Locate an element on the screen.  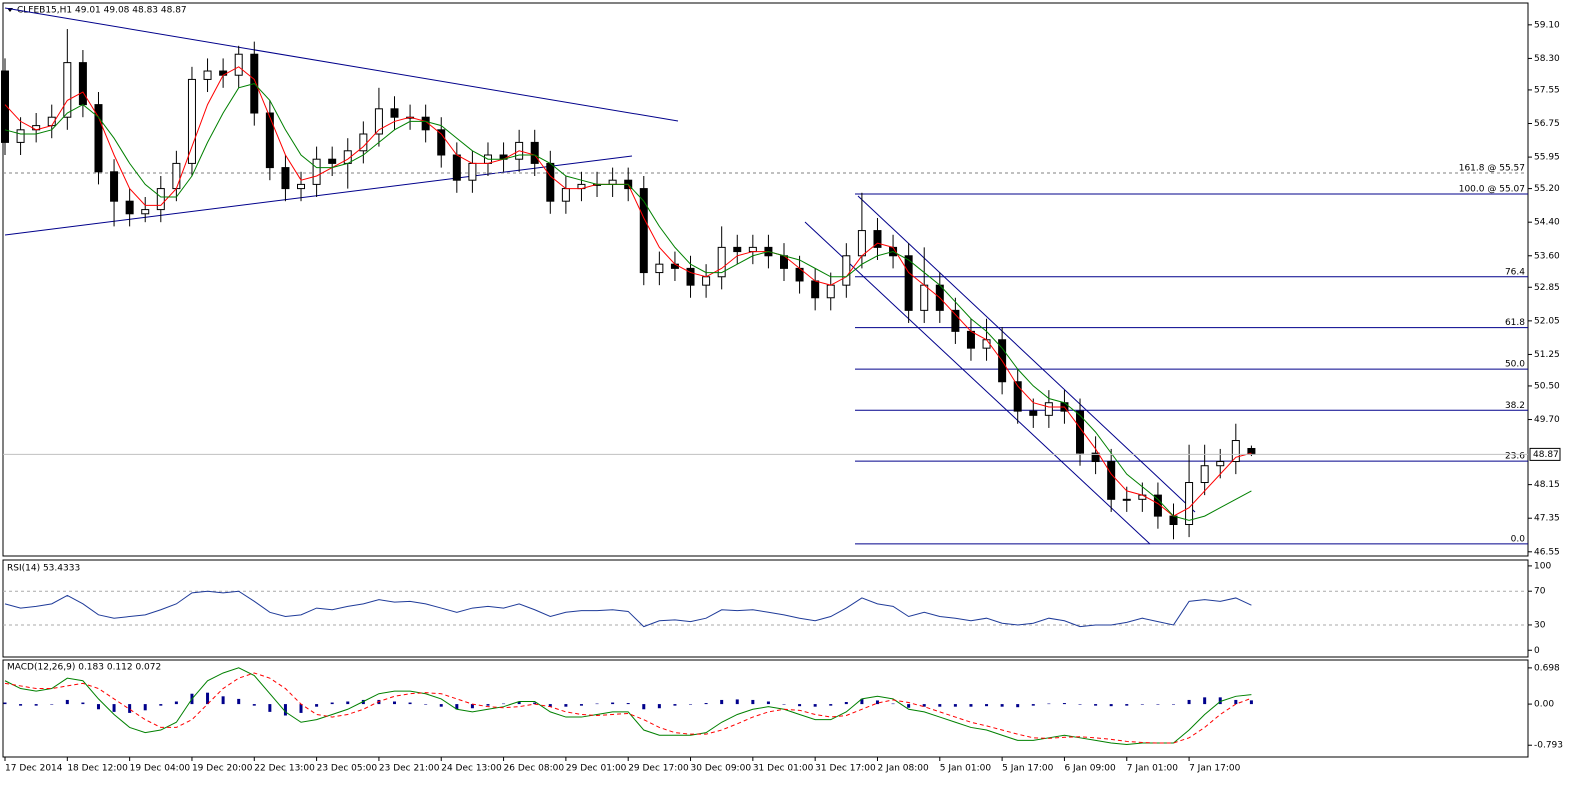
macd-line is located at coordinates (628, 706).